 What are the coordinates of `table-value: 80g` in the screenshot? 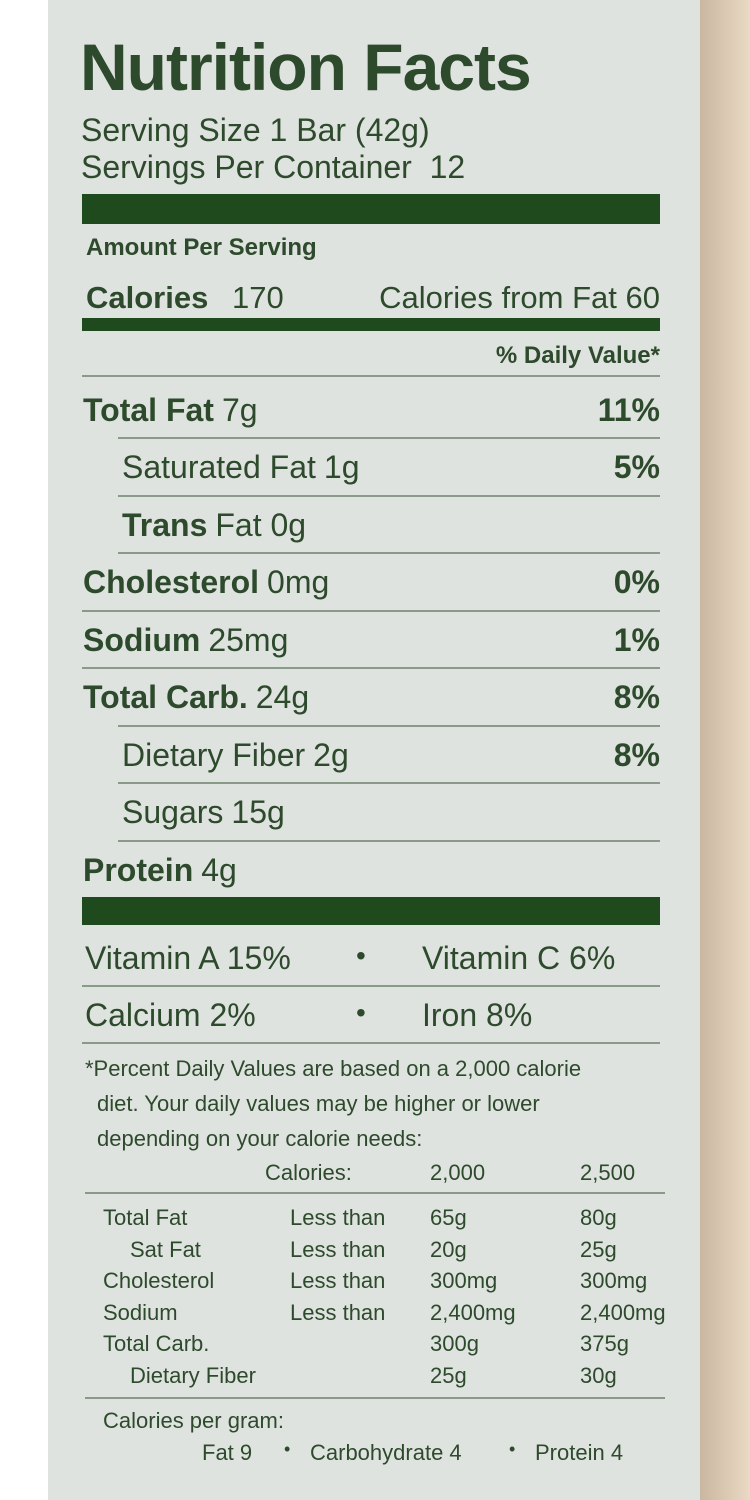 It's located at (598, 1217).